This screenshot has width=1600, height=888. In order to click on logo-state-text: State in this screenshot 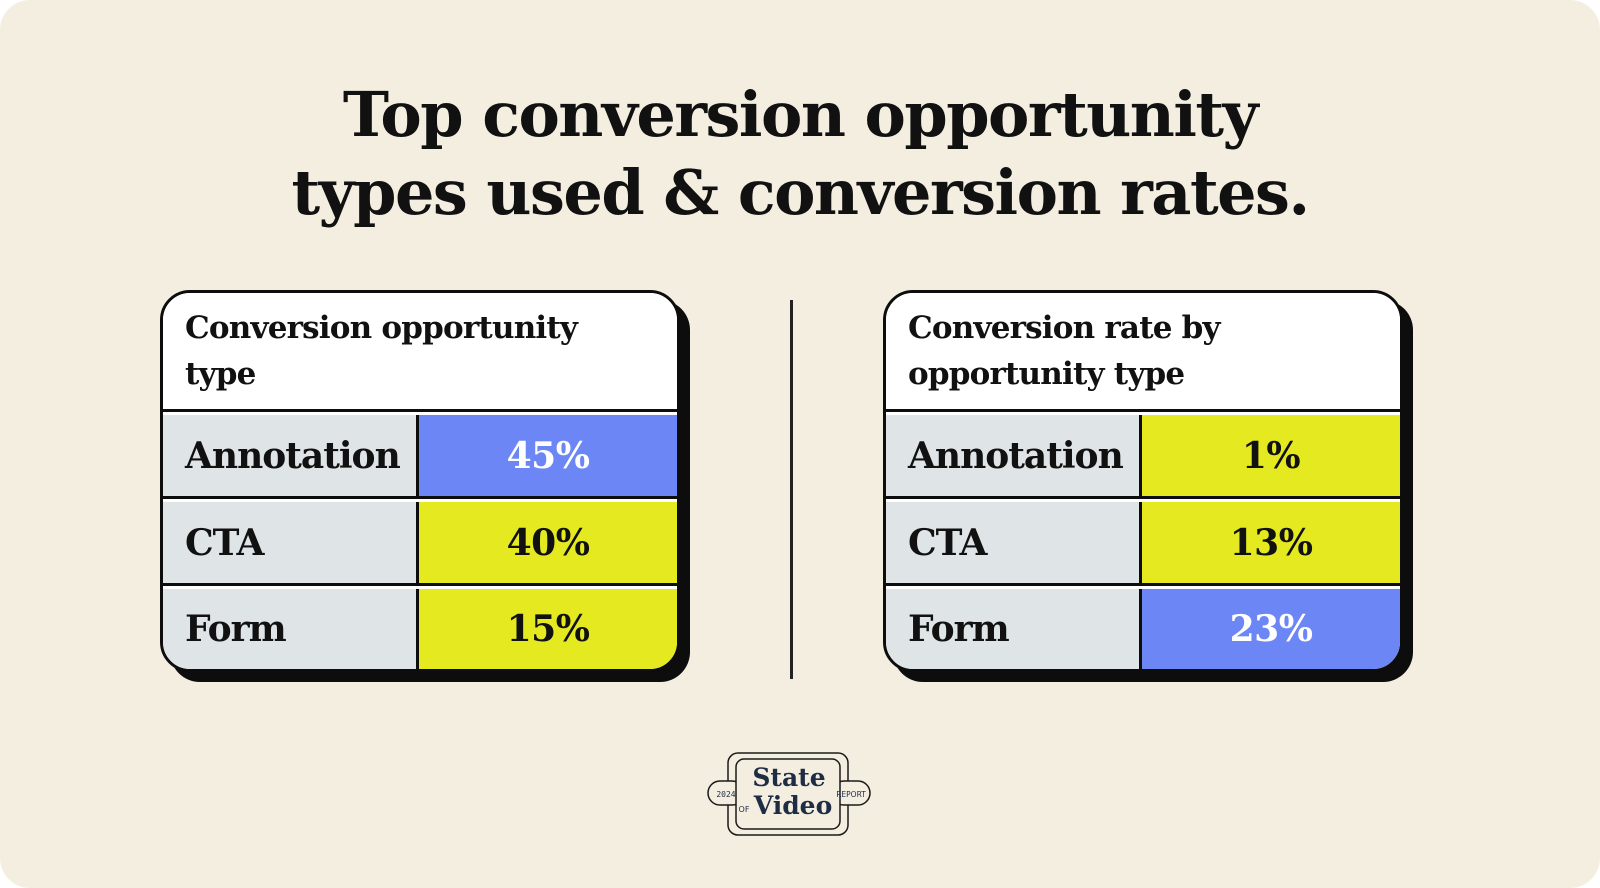, I will do `click(788, 777)`.